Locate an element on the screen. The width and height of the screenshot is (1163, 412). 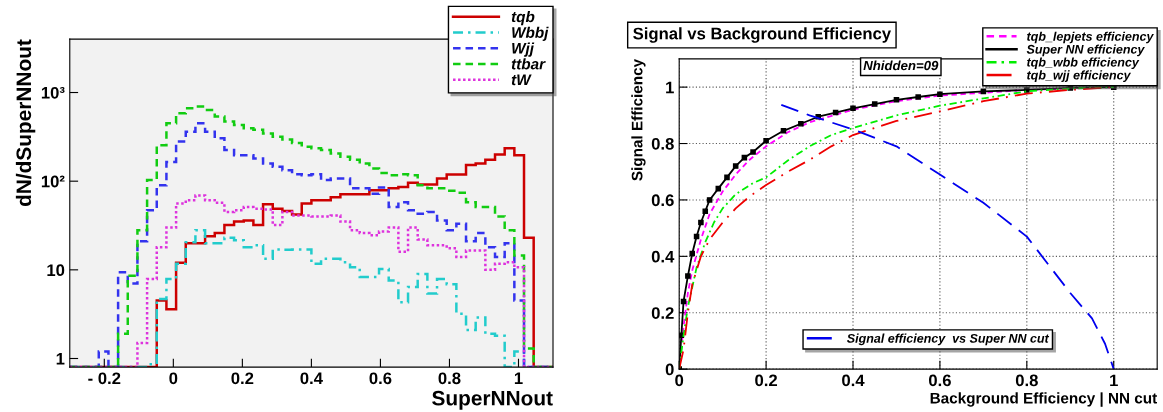
chart-title: Signal vs Background Efficiency is located at coordinates (762, 35).